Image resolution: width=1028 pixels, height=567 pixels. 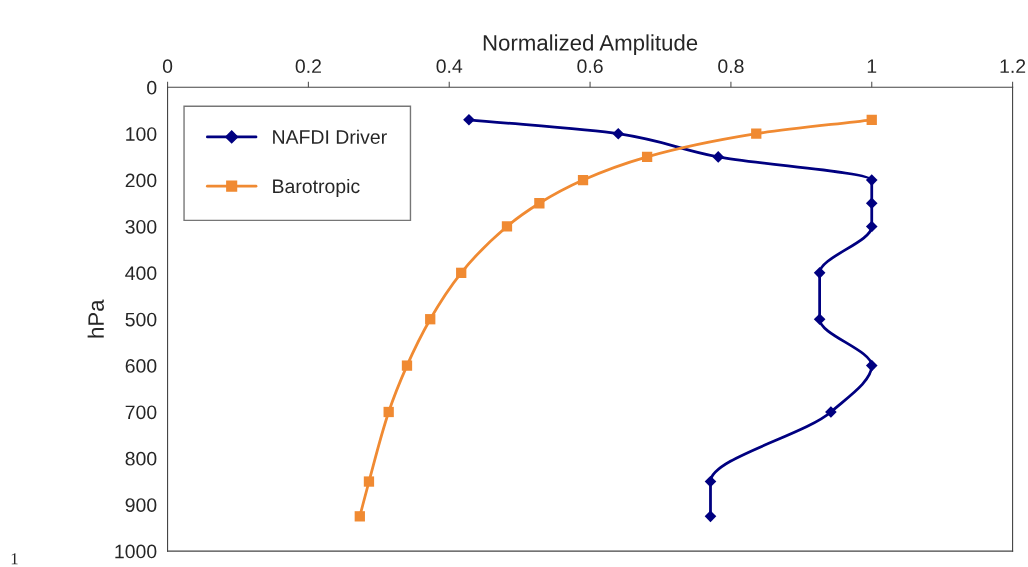 What do you see at coordinates (141, 226) in the screenshot?
I see `y-tick-label: 300` at bounding box center [141, 226].